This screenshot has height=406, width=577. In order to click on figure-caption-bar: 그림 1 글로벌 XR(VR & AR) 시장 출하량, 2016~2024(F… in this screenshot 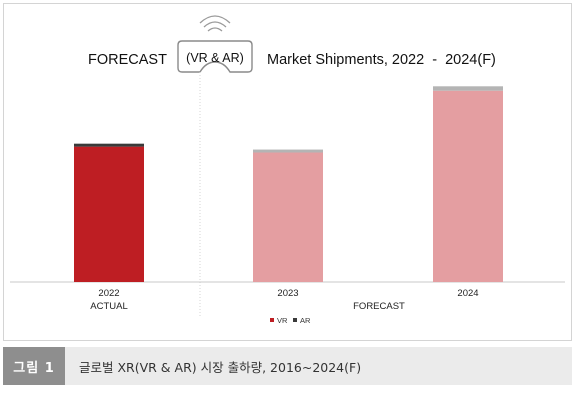, I will do `click(287, 366)`.